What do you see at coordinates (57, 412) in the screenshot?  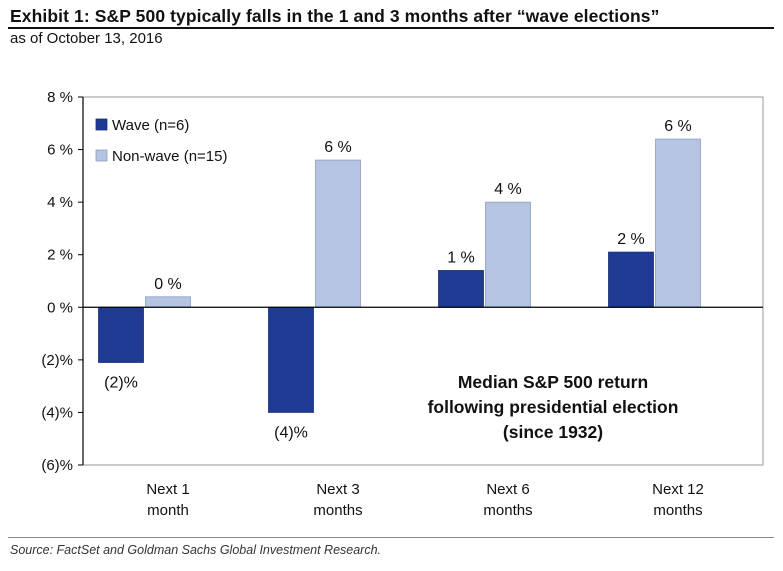 I see `y-tick-label: (4)%` at bounding box center [57, 412].